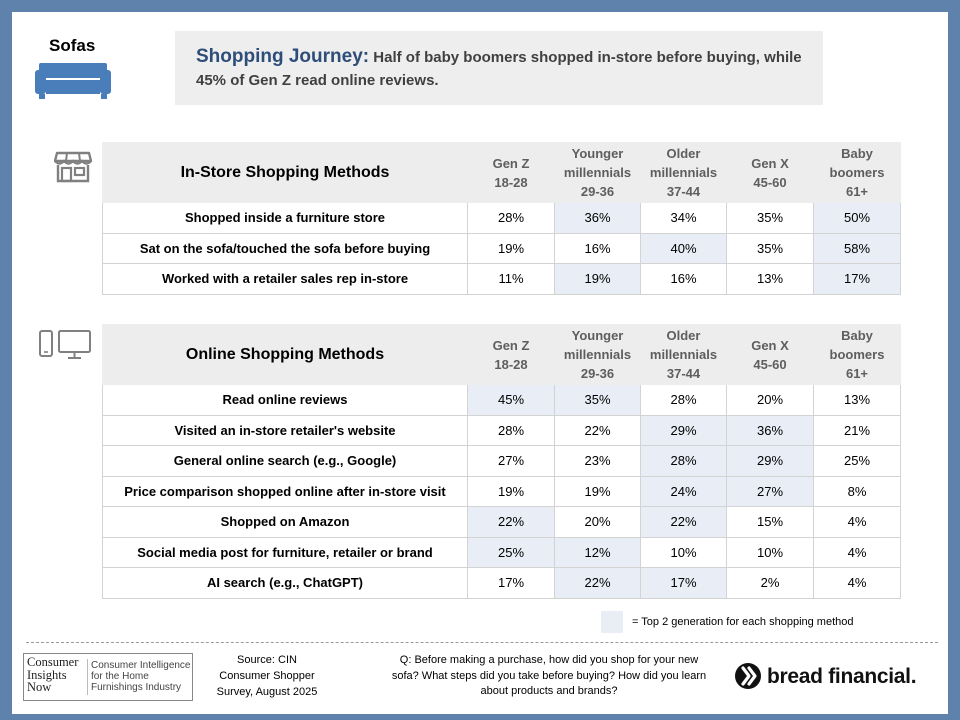 This screenshot has height=720, width=960. I want to click on headline-lead: Shopping Journey:, so click(283, 56).